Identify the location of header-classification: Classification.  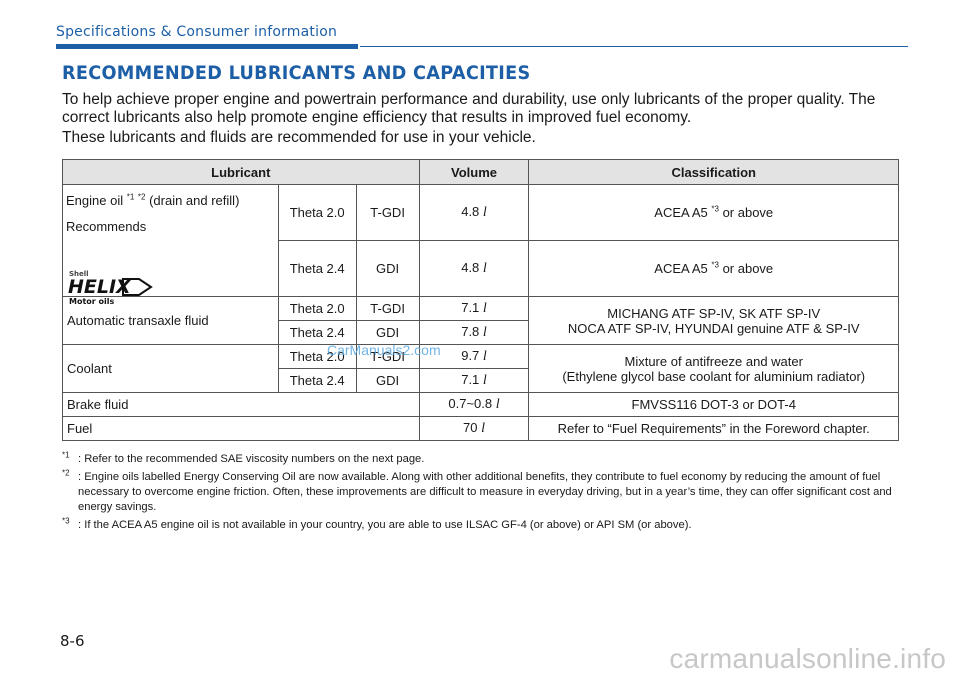
(713, 172).